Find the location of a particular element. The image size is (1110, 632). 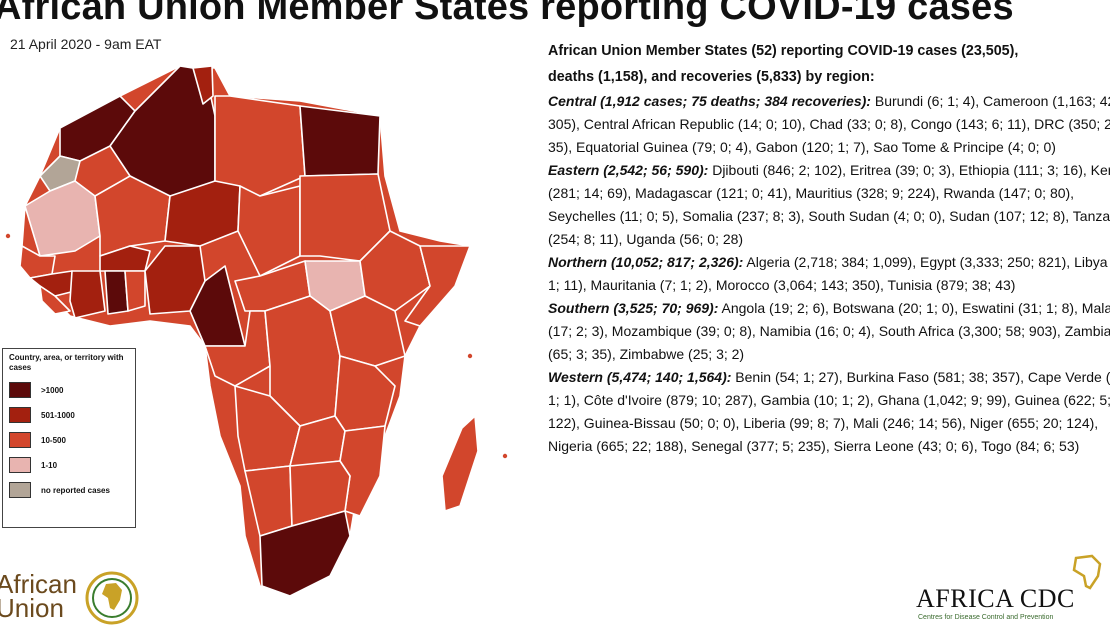

region-tunisia is located at coordinates (203, 85).